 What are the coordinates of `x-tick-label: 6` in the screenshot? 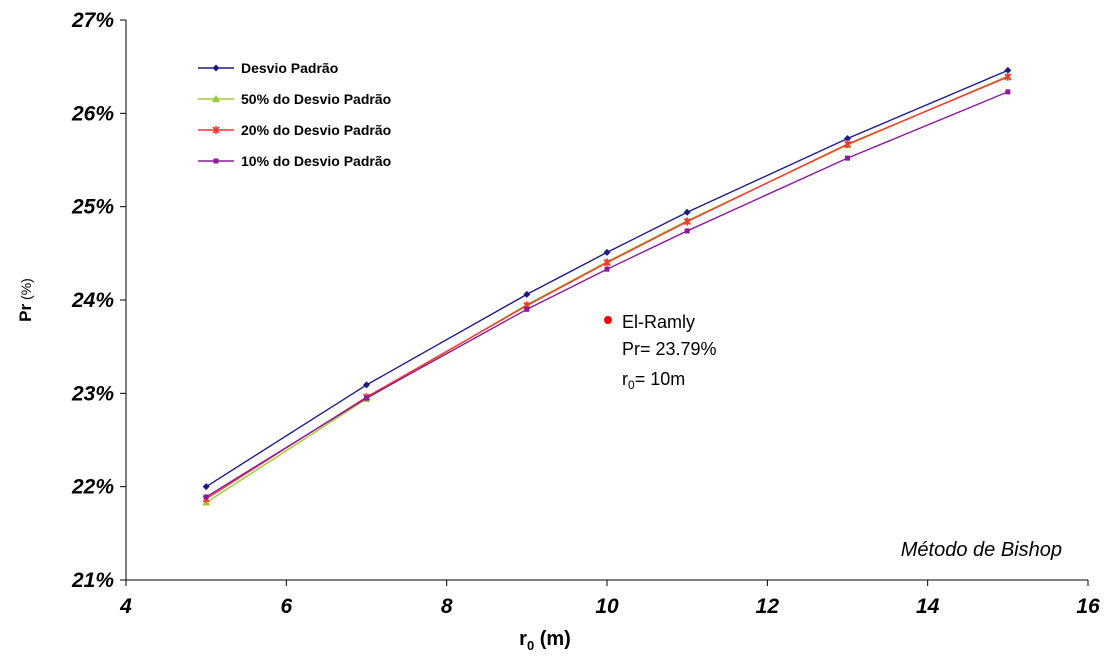 It's located at (286, 606).